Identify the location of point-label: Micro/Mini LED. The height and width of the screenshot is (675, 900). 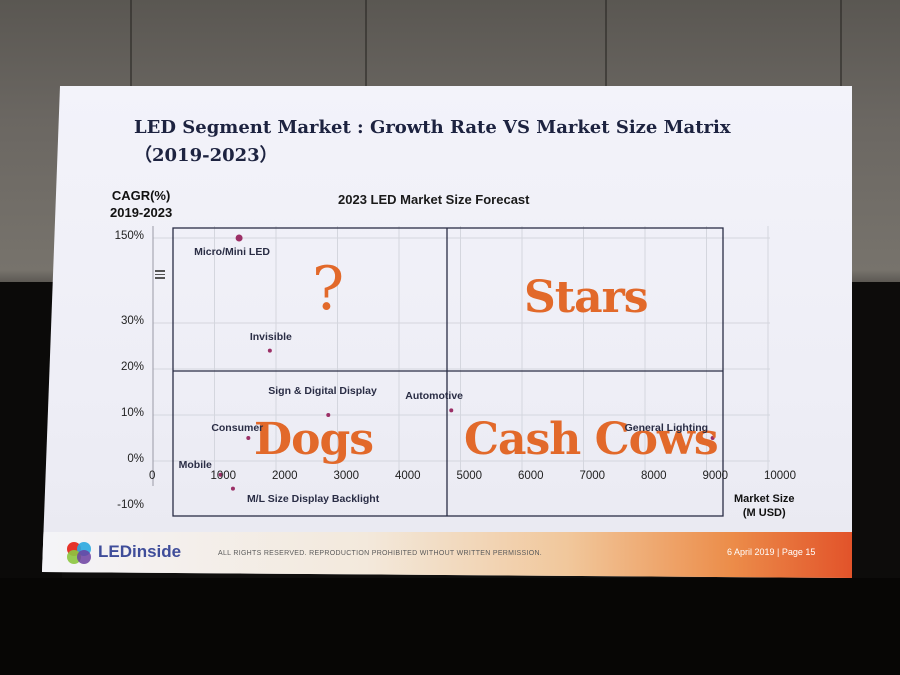
(232, 252).